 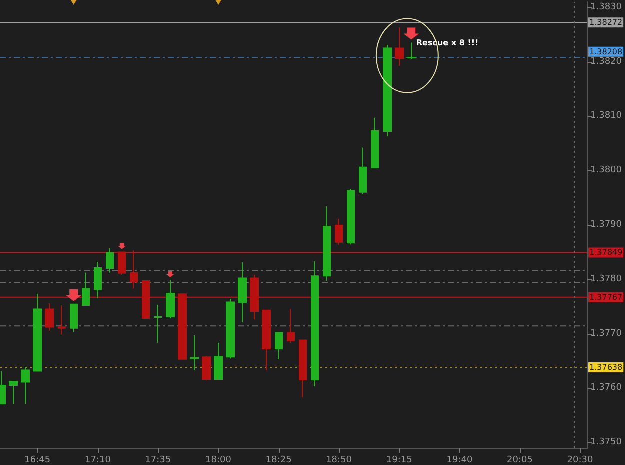 I want to click on x-tick-label: 20:30, so click(x=580, y=460).